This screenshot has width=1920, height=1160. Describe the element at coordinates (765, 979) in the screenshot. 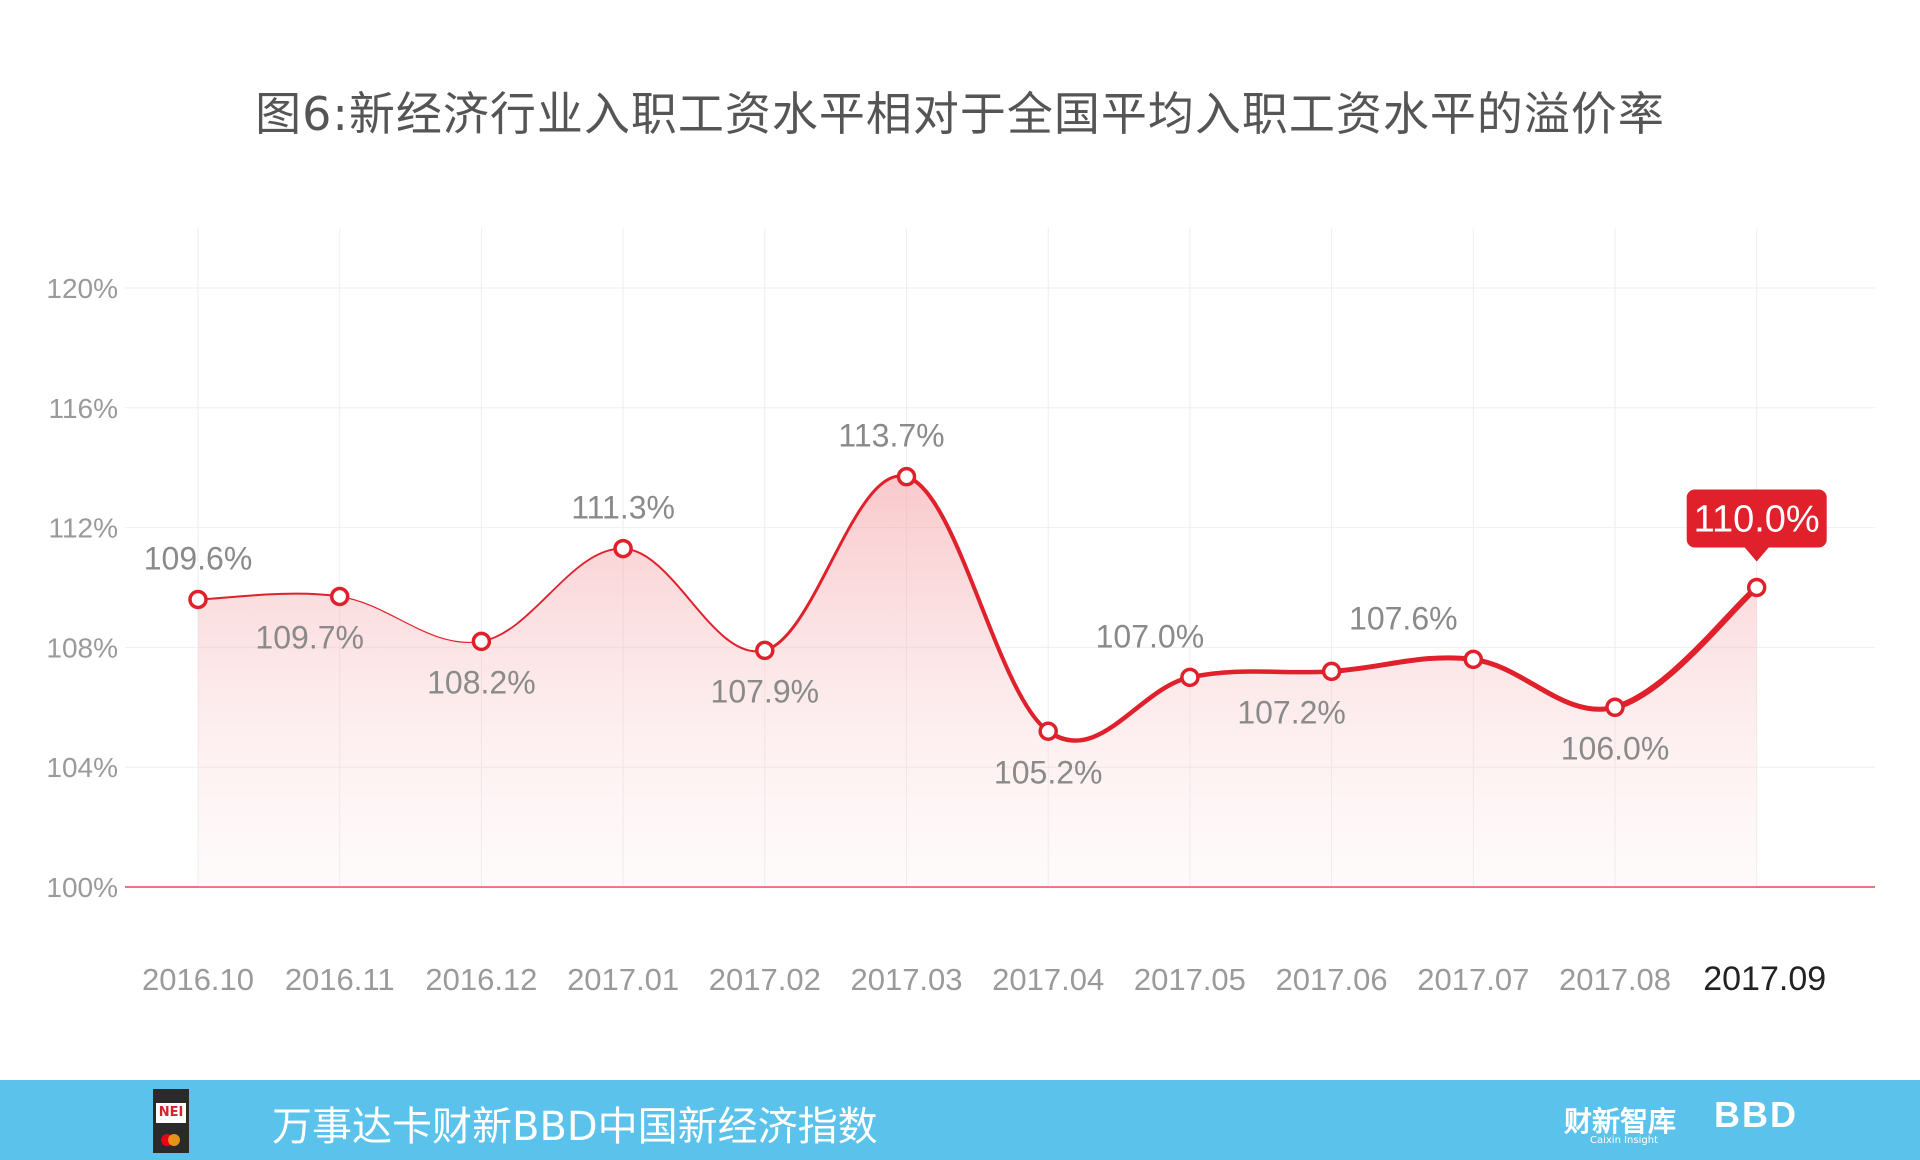

I see `x-tick-label: 2017.02` at that location.